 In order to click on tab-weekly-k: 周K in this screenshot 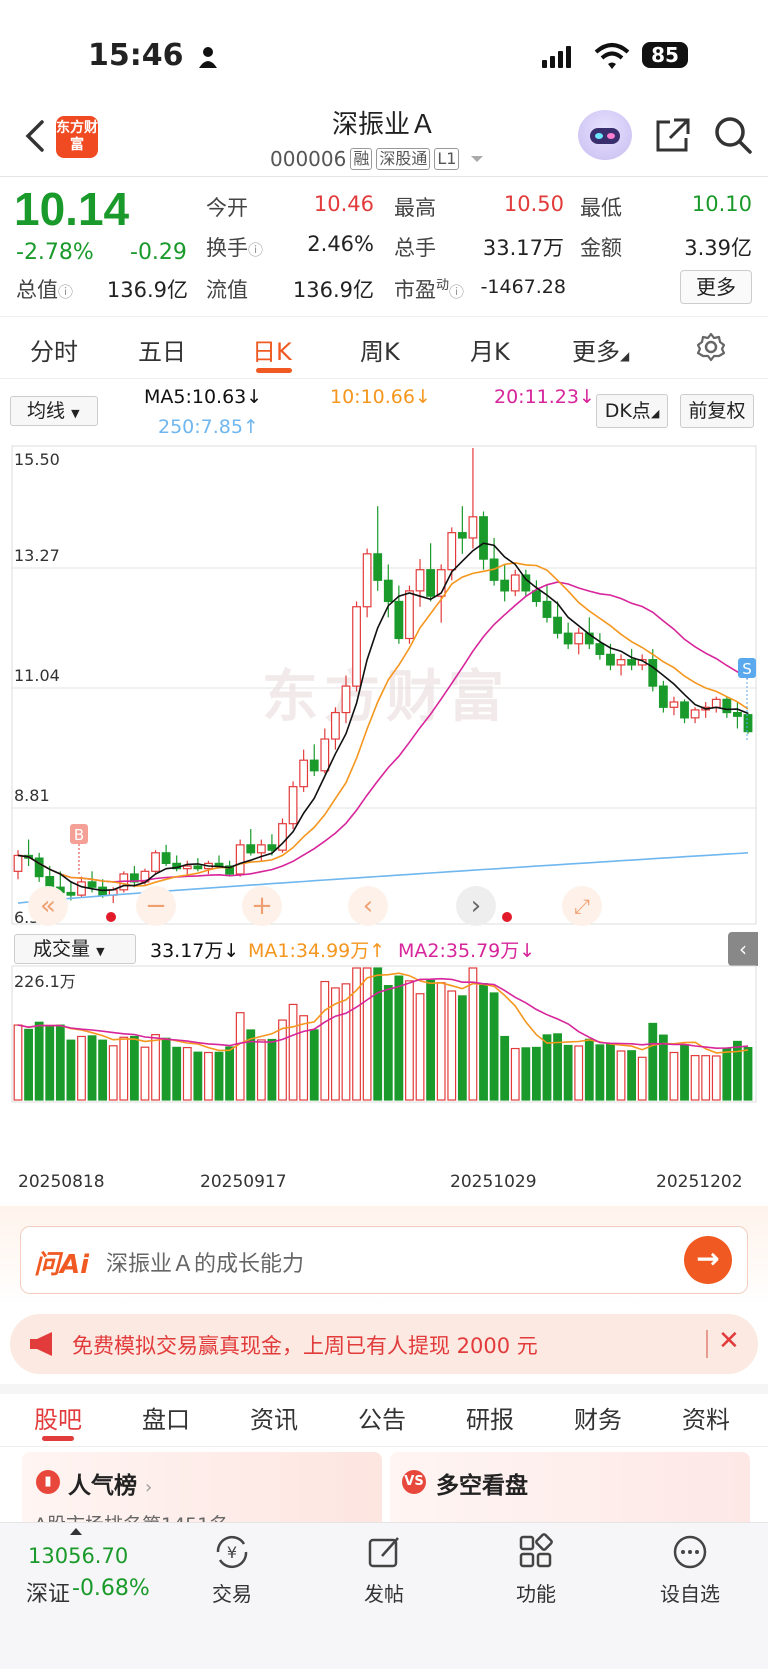, I will do `click(380, 352)`.